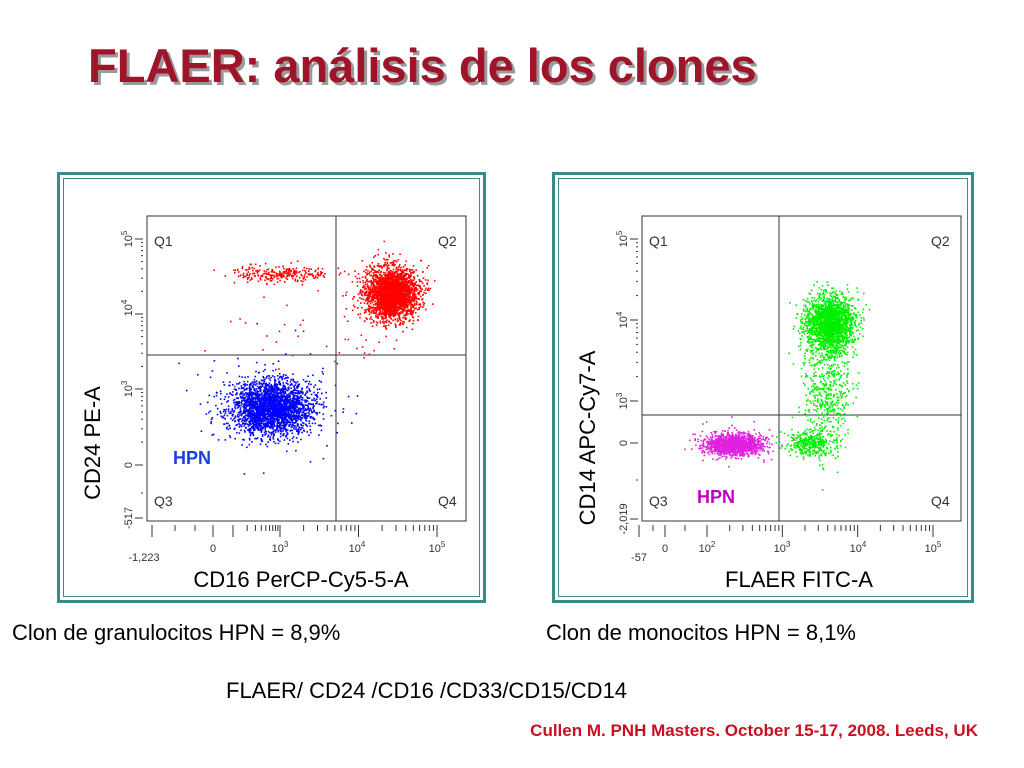 This screenshot has width=1024, height=768. I want to click on x-min-label: -1,223, so click(143, 558).